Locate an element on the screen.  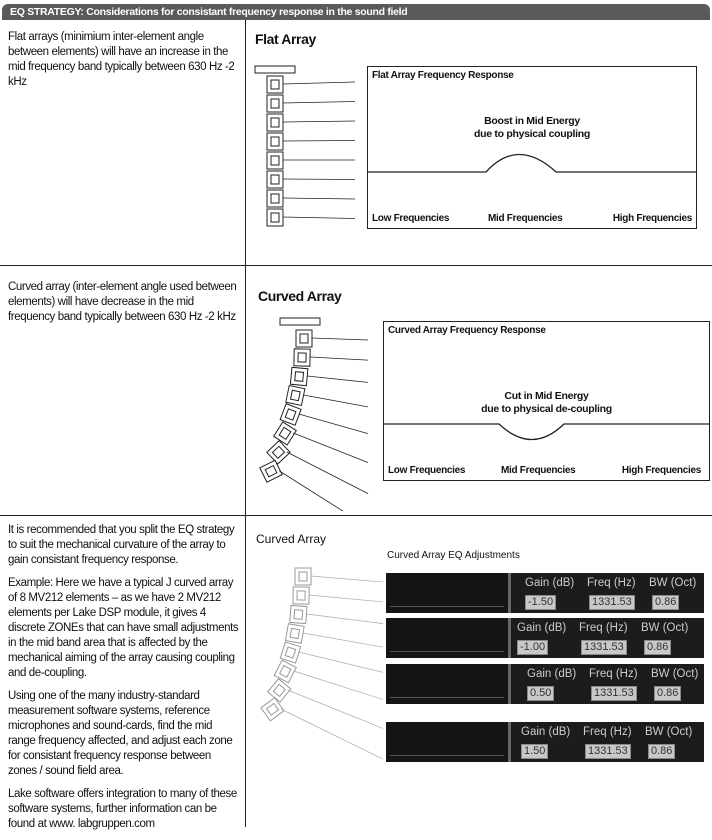
column-divider is located at coordinates (245, 423).